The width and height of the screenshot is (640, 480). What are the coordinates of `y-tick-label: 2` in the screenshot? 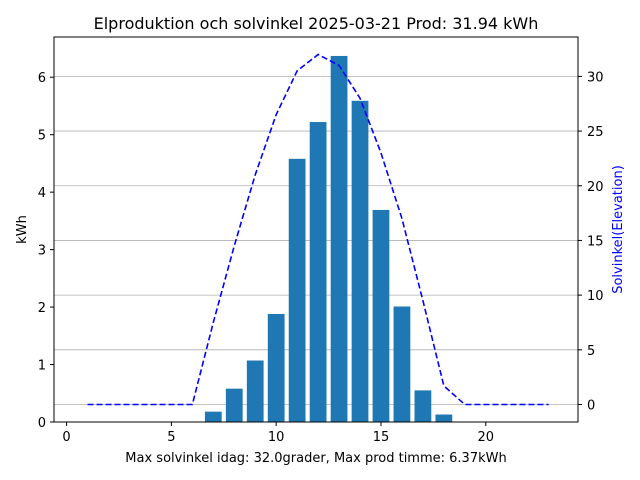 It's located at (42, 308).